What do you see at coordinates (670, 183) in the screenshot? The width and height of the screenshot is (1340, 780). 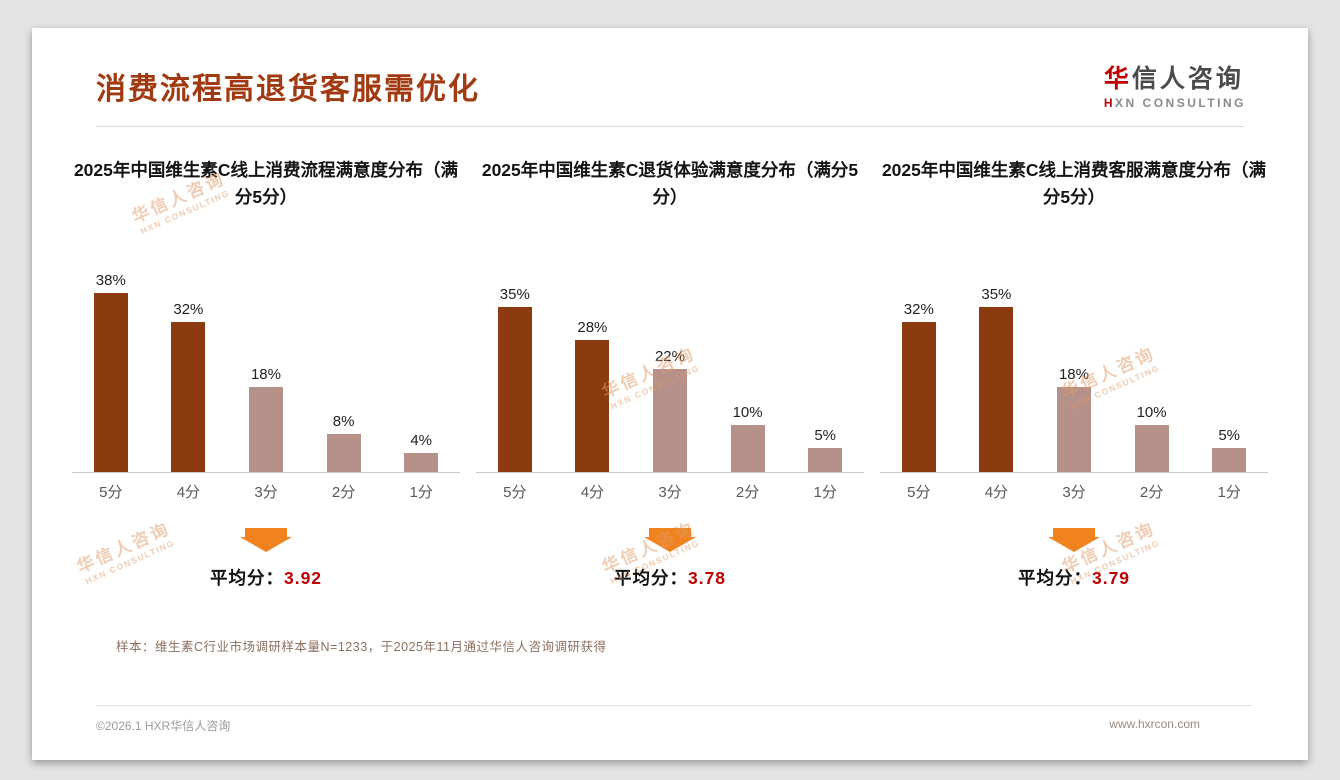 I see `chart-title: 2025年中国维生素C退货体验满意度分布（满分5分）` at bounding box center [670, 183].